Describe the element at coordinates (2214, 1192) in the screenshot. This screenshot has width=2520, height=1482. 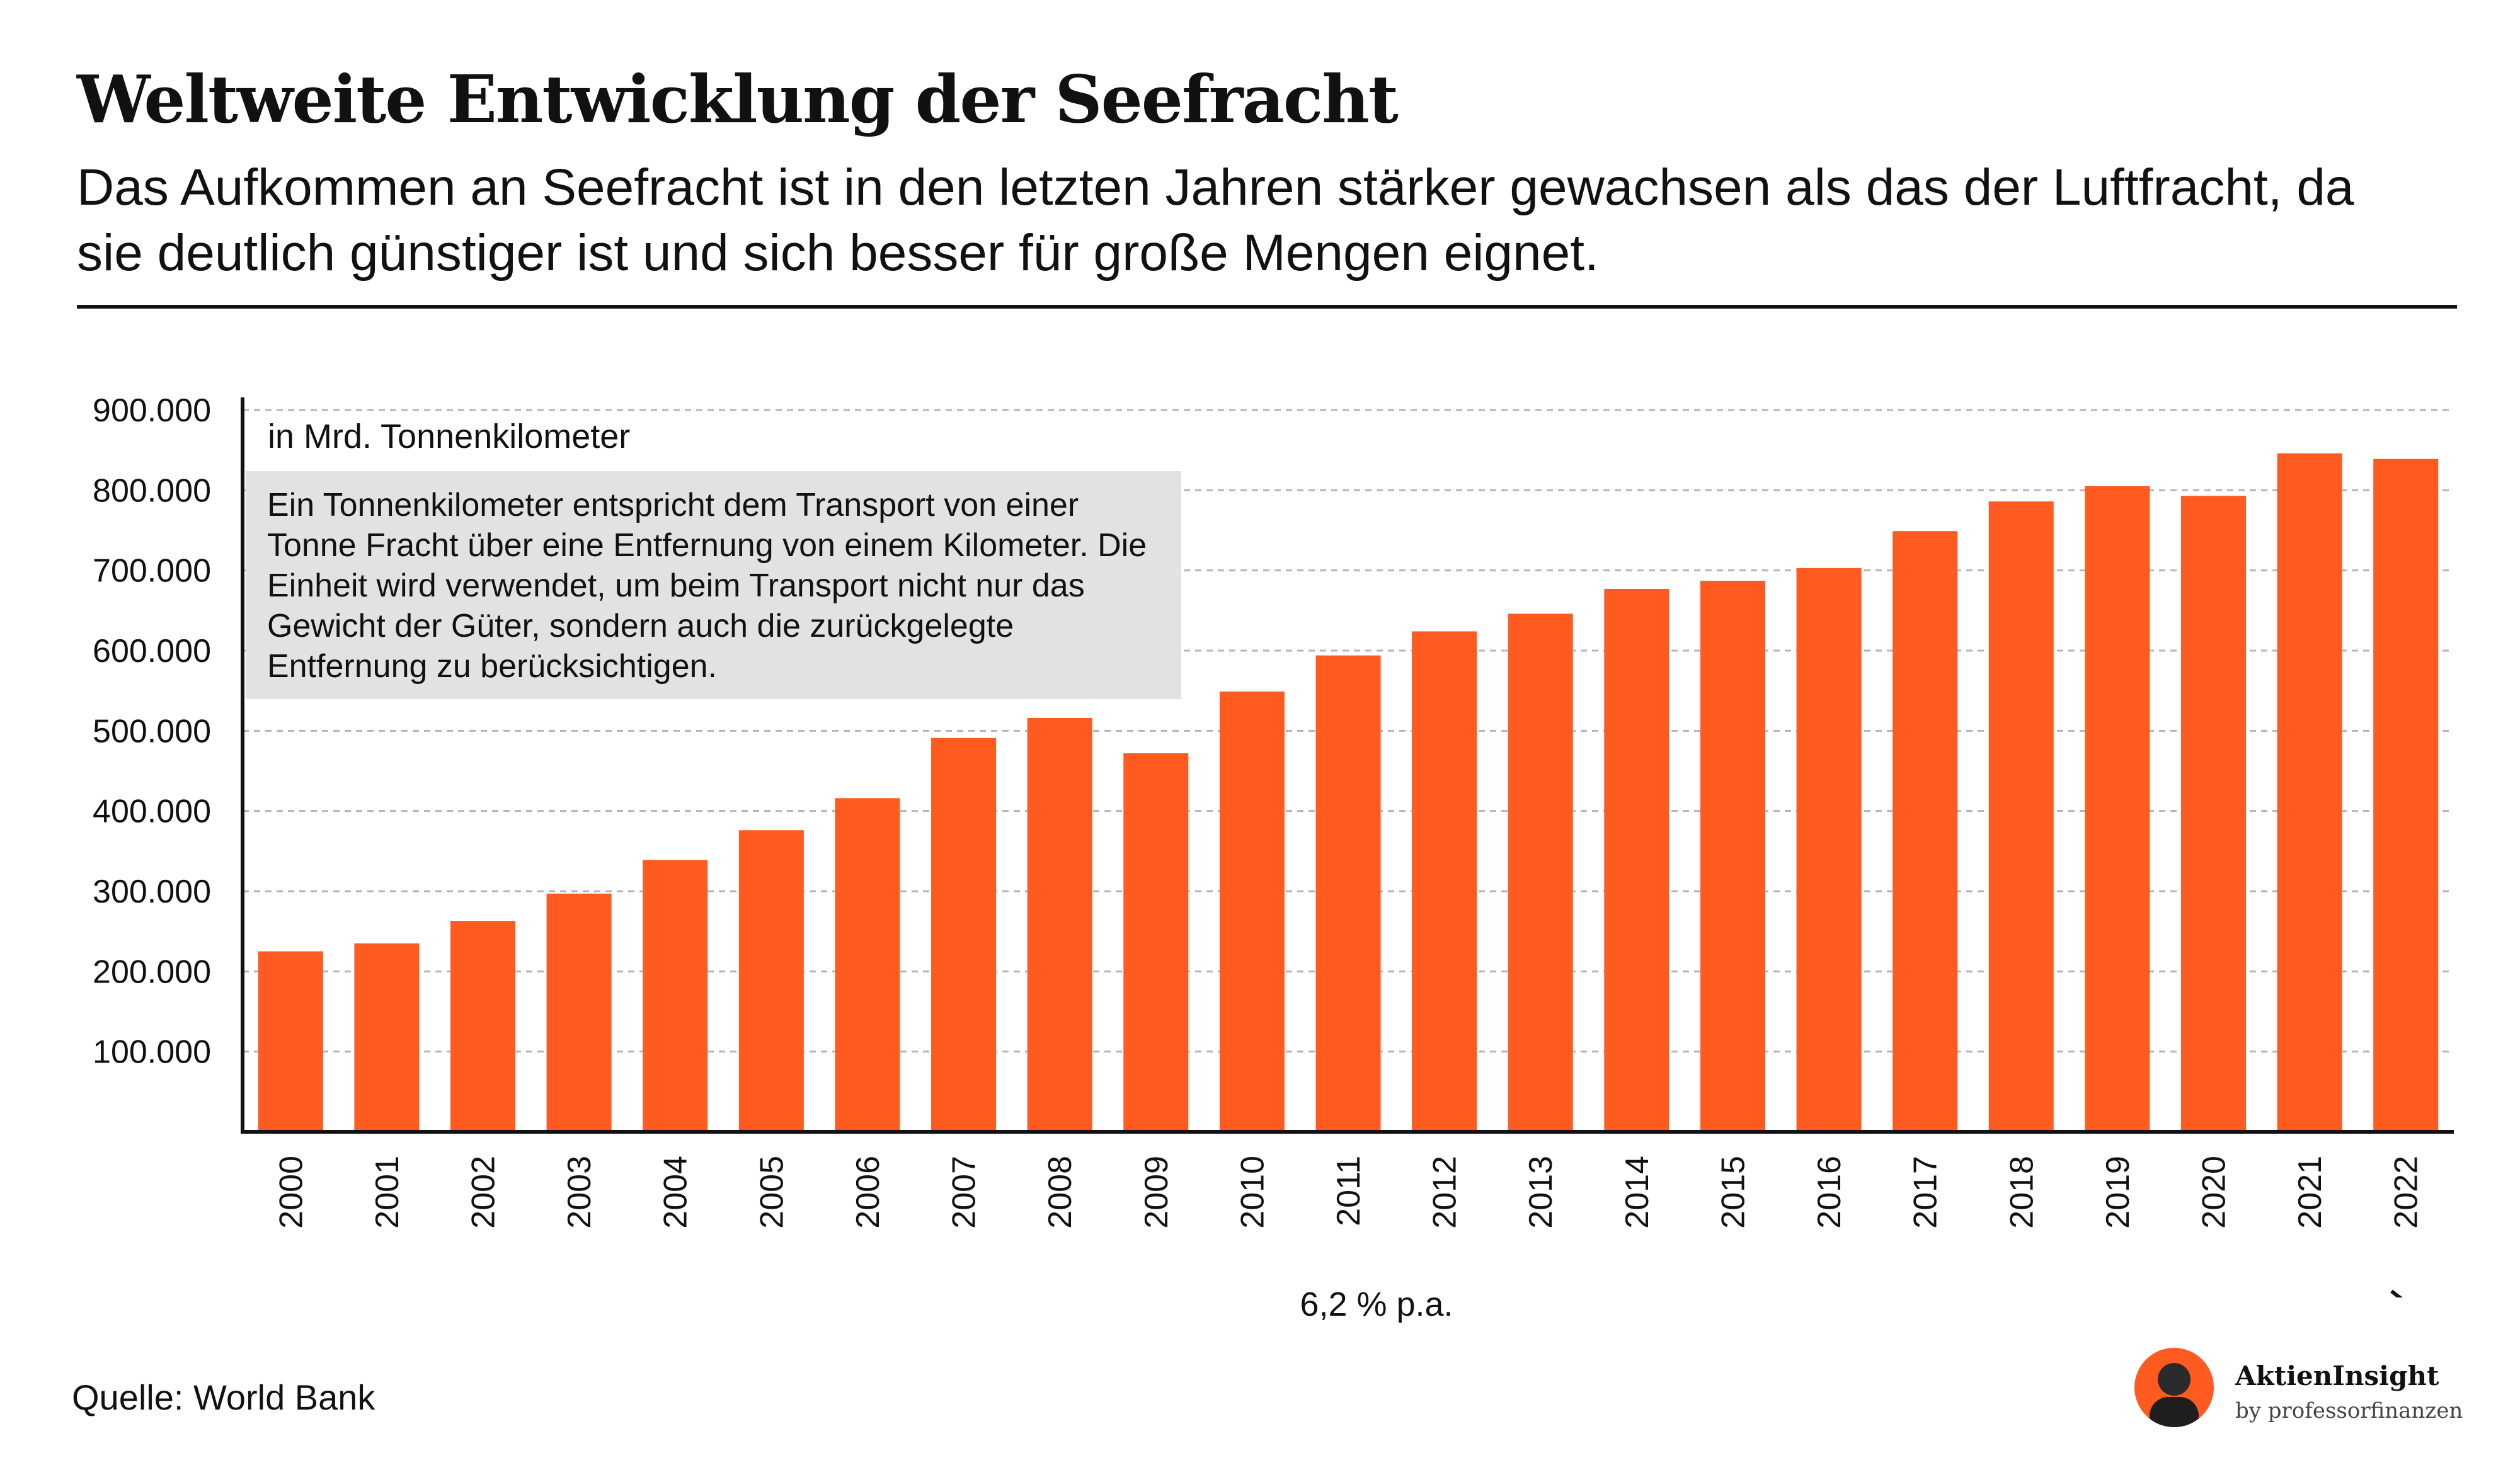
I see `x-tick-label: 2020` at that location.